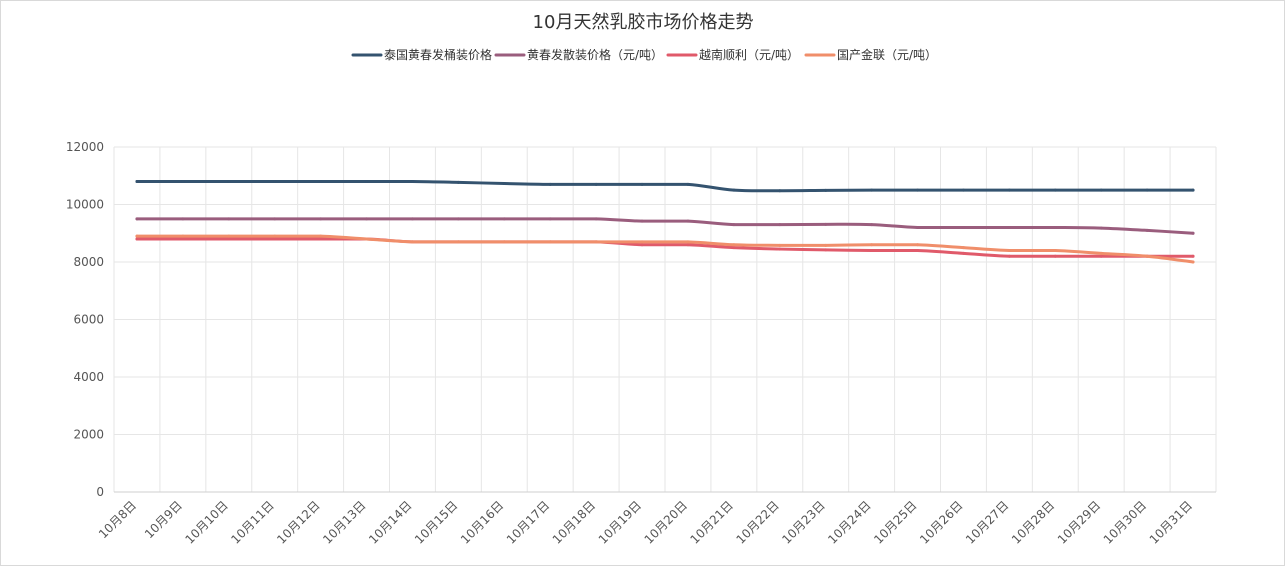 This screenshot has height=576, width=1287. What do you see at coordinates (803, 522) in the screenshot?
I see `x-tick-label: 10月23日` at bounding box center [803, 522].